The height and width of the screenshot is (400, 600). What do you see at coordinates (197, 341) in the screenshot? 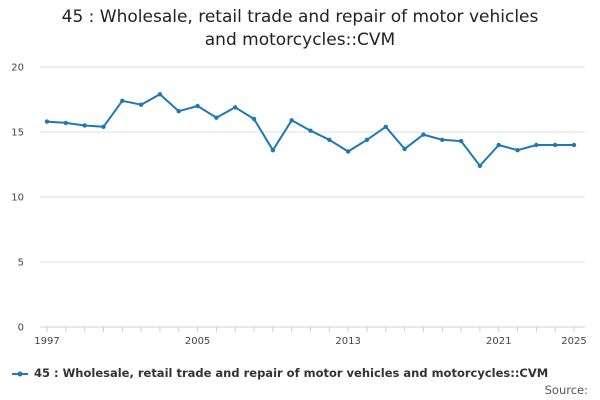
I see `x-tick-label: 2005` at bounding box center [197, 341].